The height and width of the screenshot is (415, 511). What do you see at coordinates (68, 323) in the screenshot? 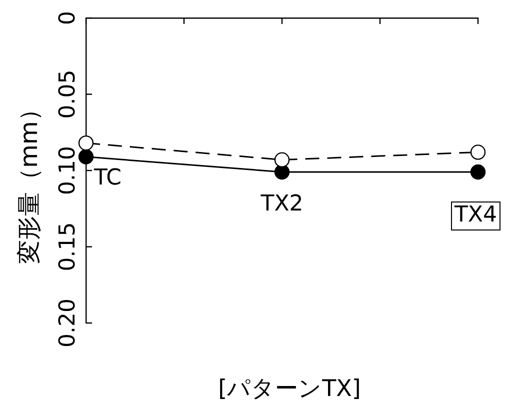
I see `y-tick-label: 0.20` at bounding box center [68, 323].